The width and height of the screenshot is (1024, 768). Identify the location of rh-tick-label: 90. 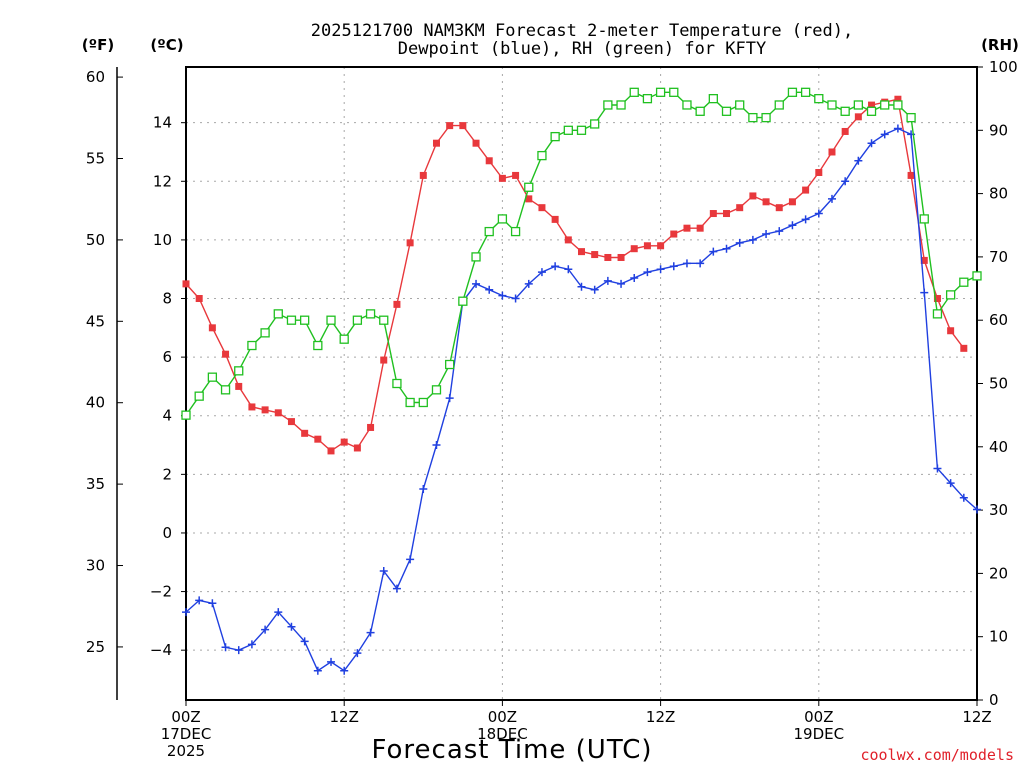
(998, 130).